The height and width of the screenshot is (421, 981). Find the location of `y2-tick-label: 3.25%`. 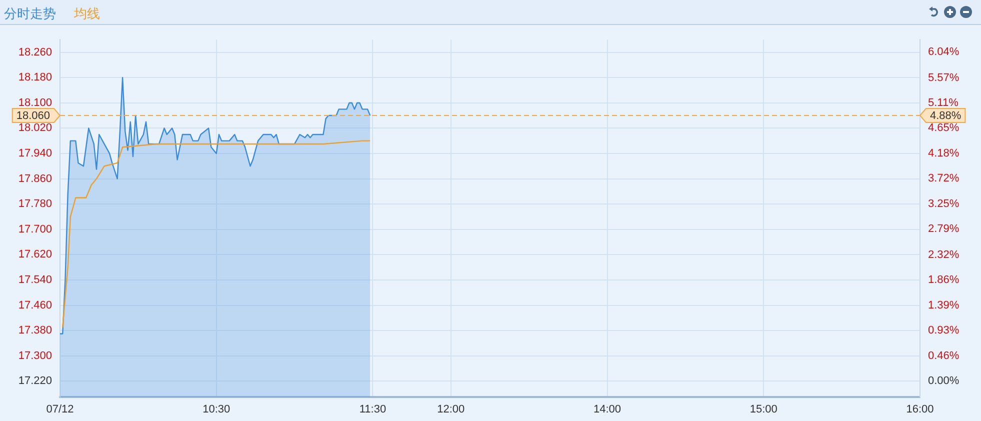

y2-tick-label: 3.25% is located at coordinates (944, 204).